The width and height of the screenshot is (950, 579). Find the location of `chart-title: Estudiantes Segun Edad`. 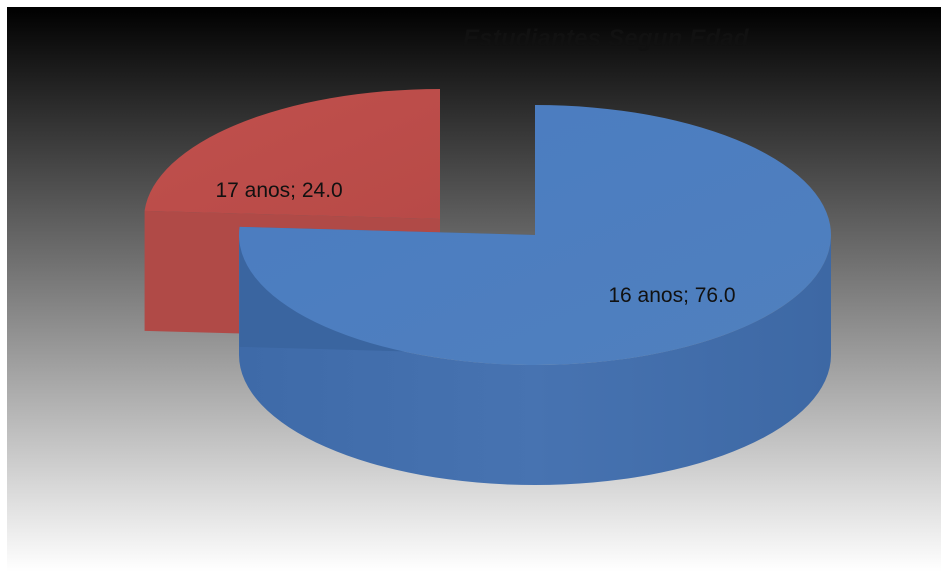

chart-title: Estudiantes Segun Edad is located at coordinates (606, 38).